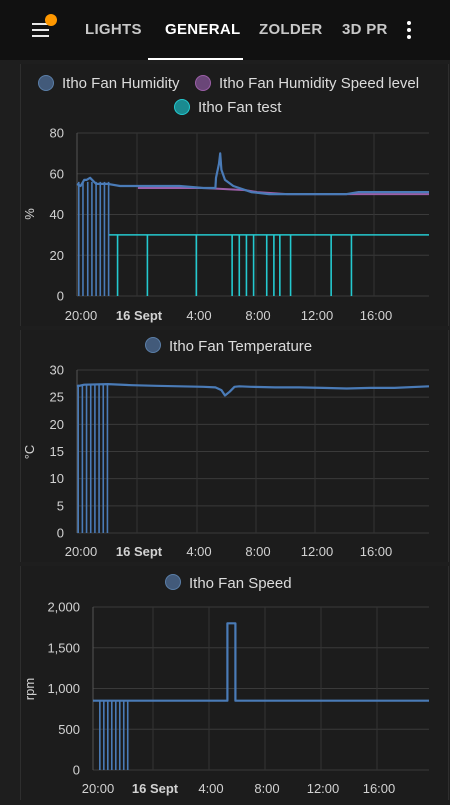  I want to click on active-tab-indicator, so click(195, 59).